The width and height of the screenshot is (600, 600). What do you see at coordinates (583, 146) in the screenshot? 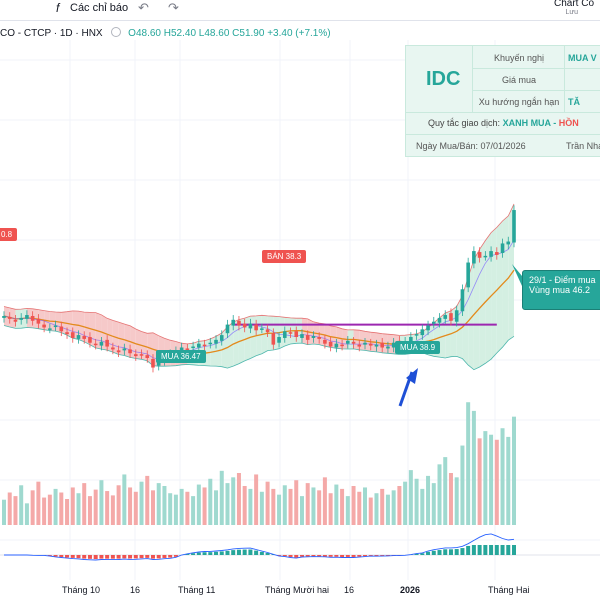
I see `author-name: Trần Nha` at bounding box center [583, 146].